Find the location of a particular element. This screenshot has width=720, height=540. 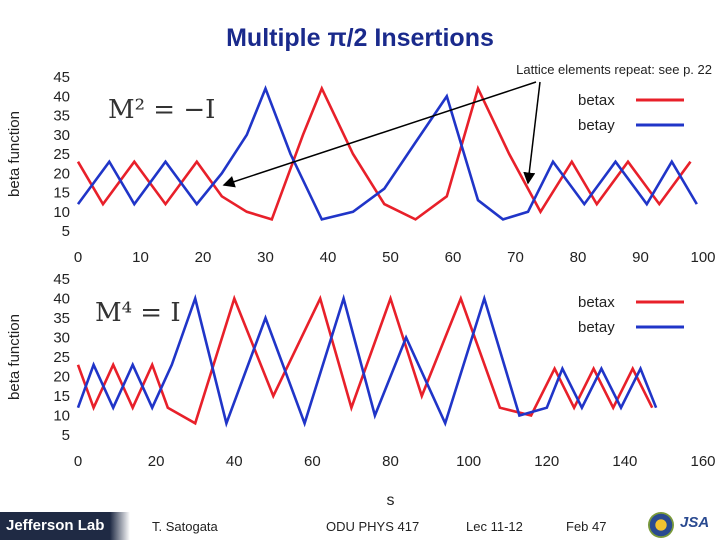

x-tick-label: 30 is located at coordinates (265, 257).